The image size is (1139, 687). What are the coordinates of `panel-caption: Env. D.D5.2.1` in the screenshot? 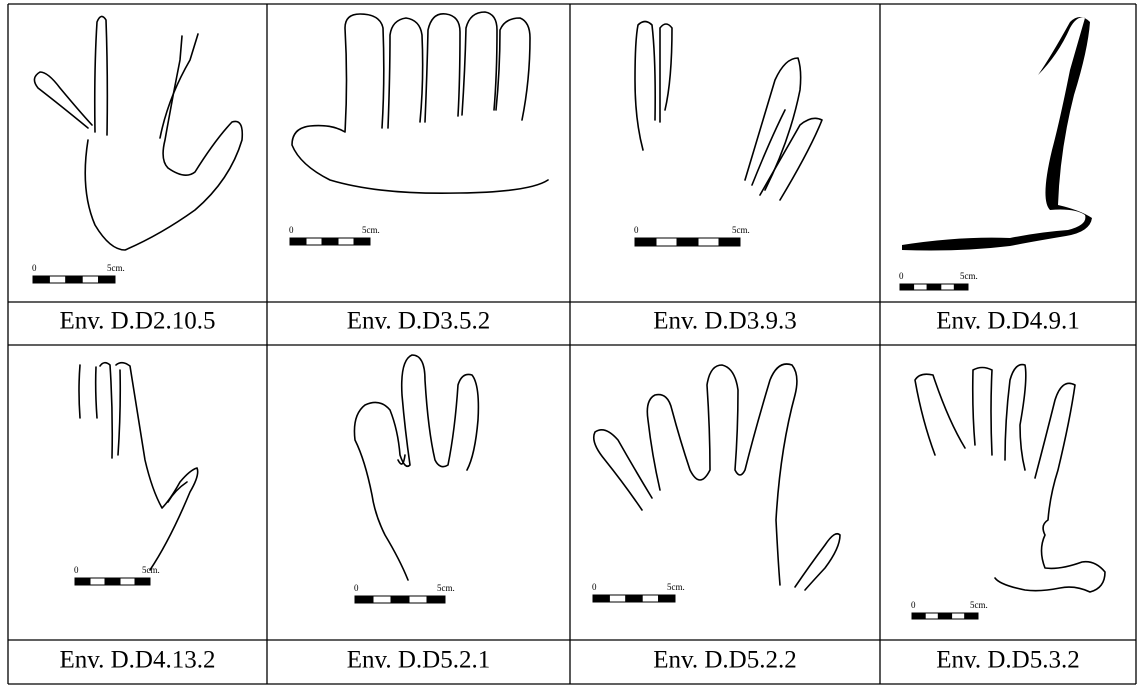 It's located at (419, 660).